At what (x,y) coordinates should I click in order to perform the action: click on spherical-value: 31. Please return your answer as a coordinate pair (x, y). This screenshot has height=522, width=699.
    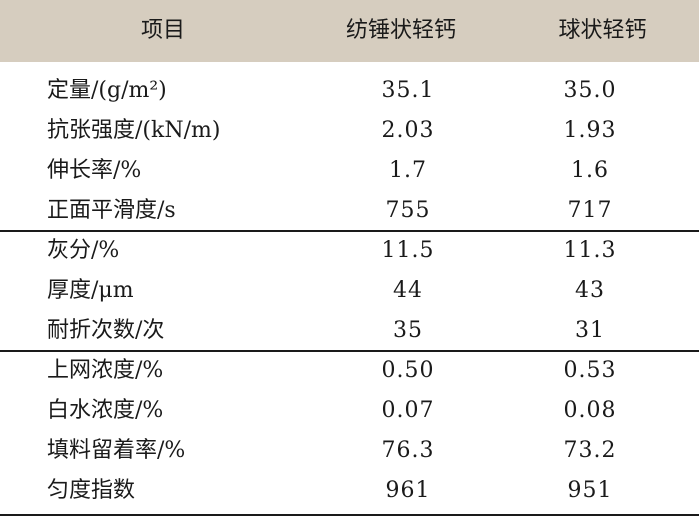
    Looking at the image, I should click on (590, 330).